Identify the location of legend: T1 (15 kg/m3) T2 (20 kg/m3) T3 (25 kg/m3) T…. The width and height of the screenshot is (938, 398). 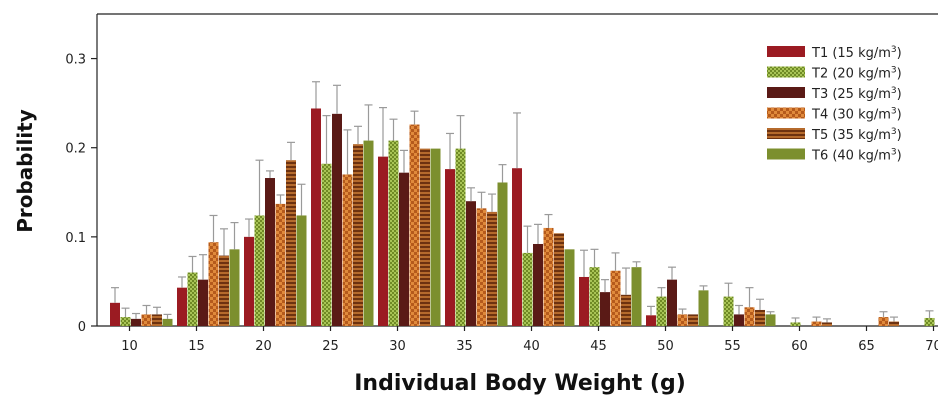
(834, 104).